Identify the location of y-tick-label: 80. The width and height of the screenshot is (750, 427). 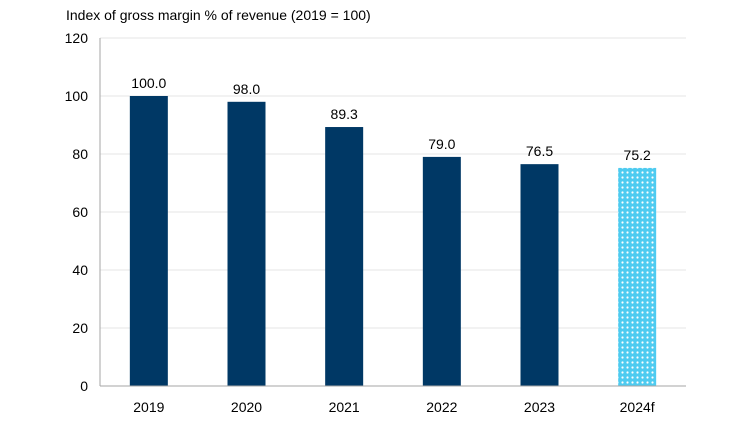
(80, 154).